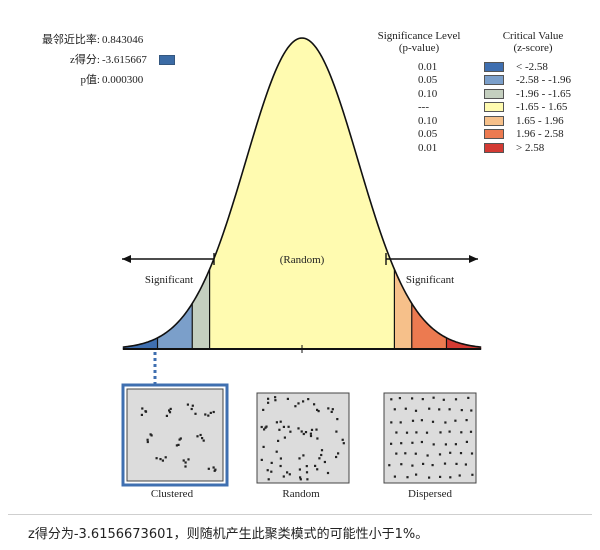 The image size is (600, 550). What do you see at coordinates (466, 135) in the screenshot?
I see `legend-row: 0.05 1.96 - 2.58` at bounding box center [466, 135].